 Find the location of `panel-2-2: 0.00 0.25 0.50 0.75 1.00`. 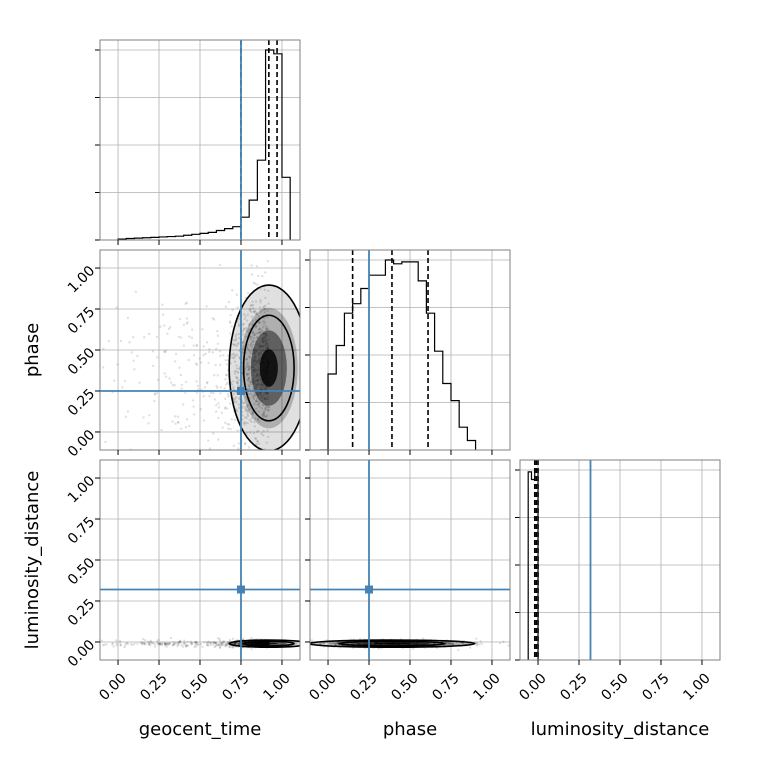

panel-2-2: 0.00 0.25 0.50 0.75 1.00 is located at coordinates (618, 581).